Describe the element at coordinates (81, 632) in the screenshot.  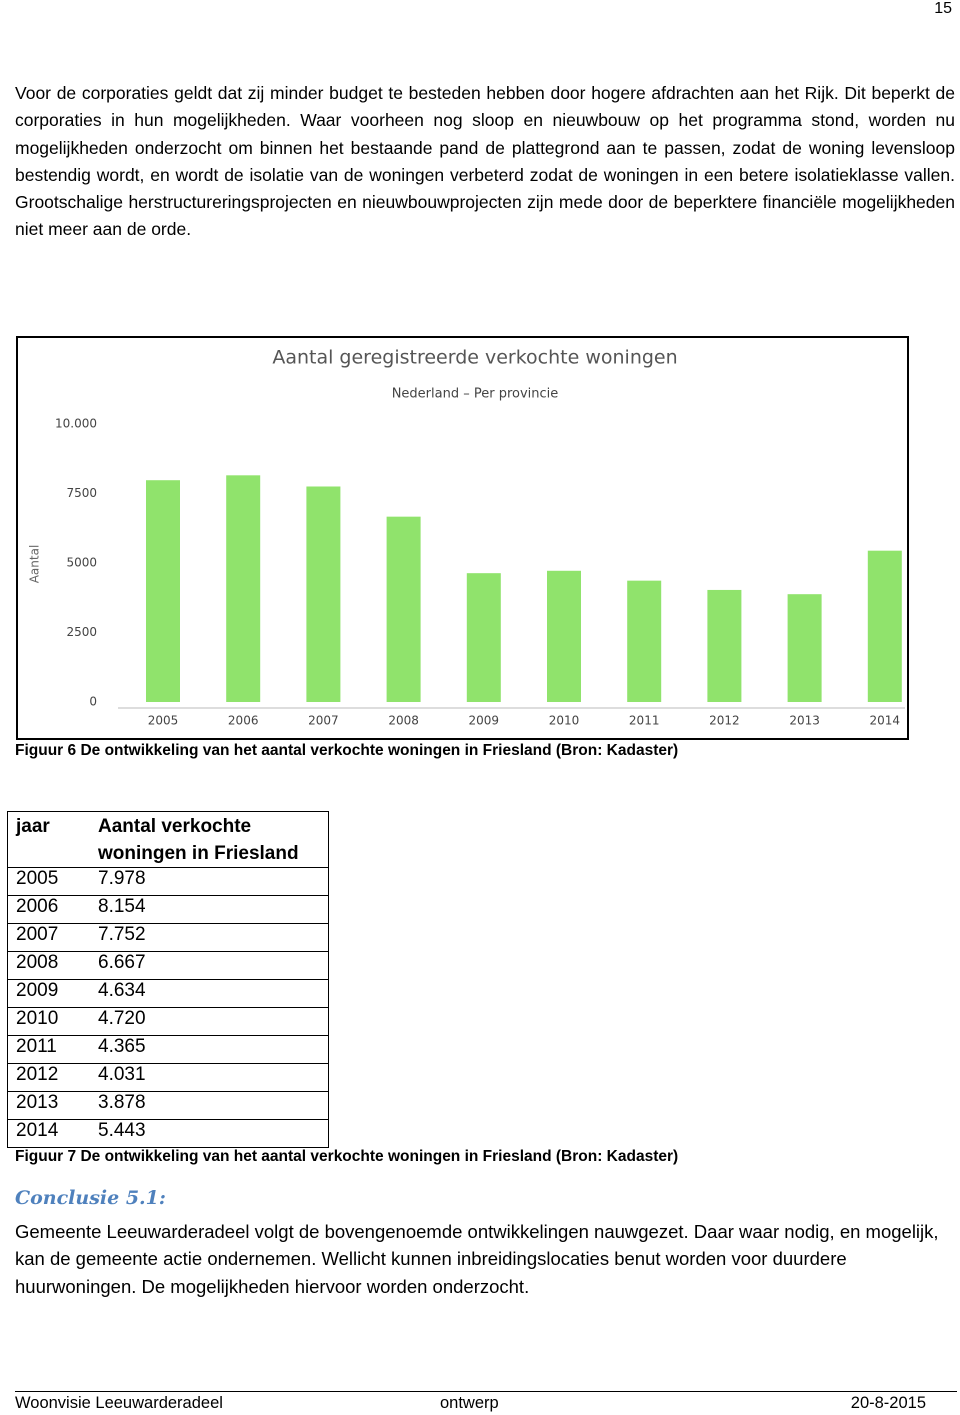
I see `y-tick-label: 2500` at that location.